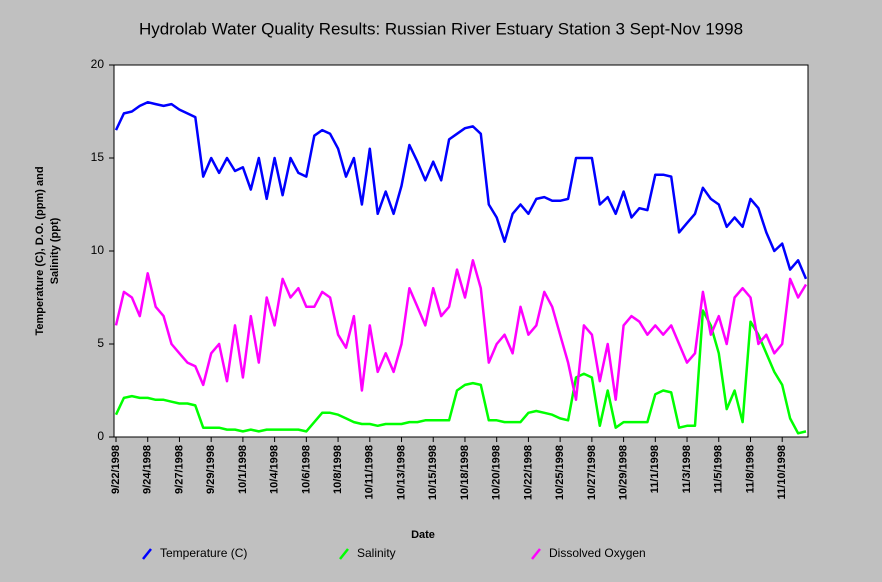 The width and height of the screenshot is (882, 582). I want to click on x-tick-label: 10/13/1998, so click(401, 472).